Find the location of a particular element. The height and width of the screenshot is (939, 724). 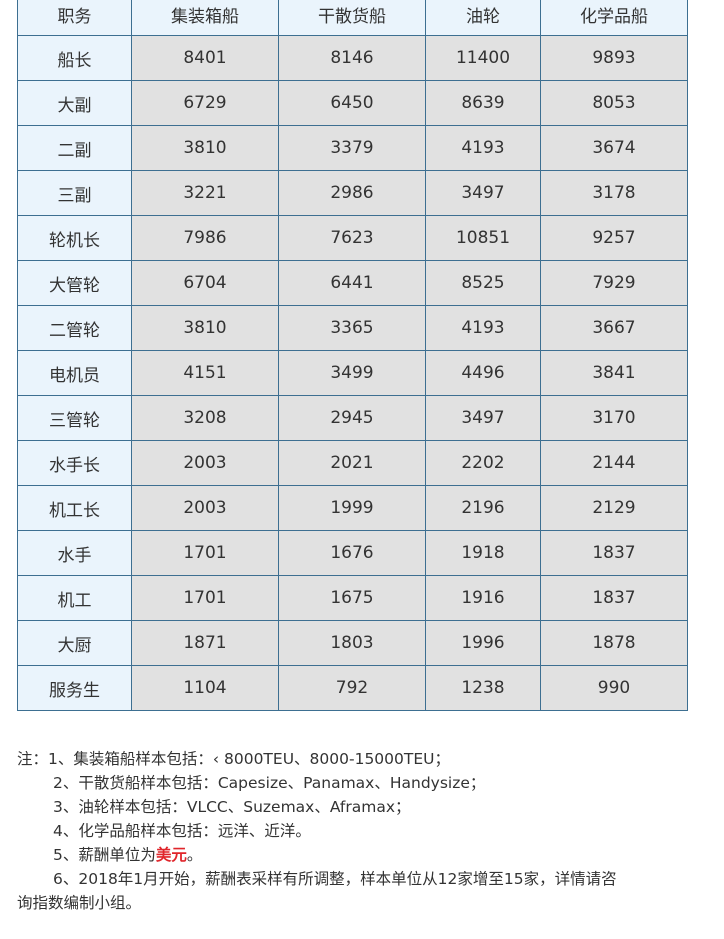

salary-cell: 8525 is located at coordinates (483, 283).